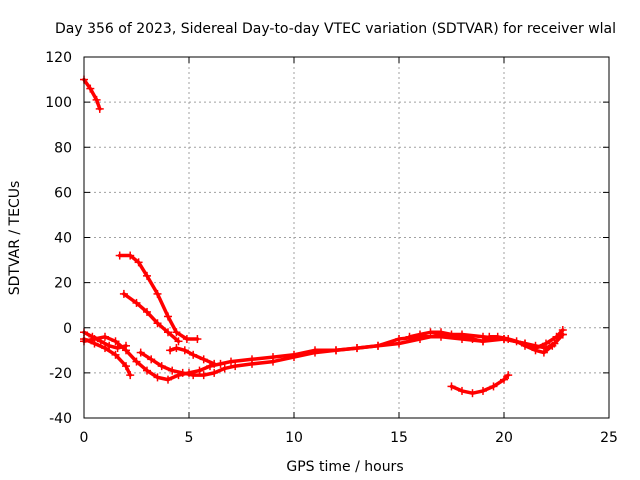 The image size is (640, 480). Describe the element at coordinates (294, 438) in the screenshot. I see `x-tick-label: 10` at that location.